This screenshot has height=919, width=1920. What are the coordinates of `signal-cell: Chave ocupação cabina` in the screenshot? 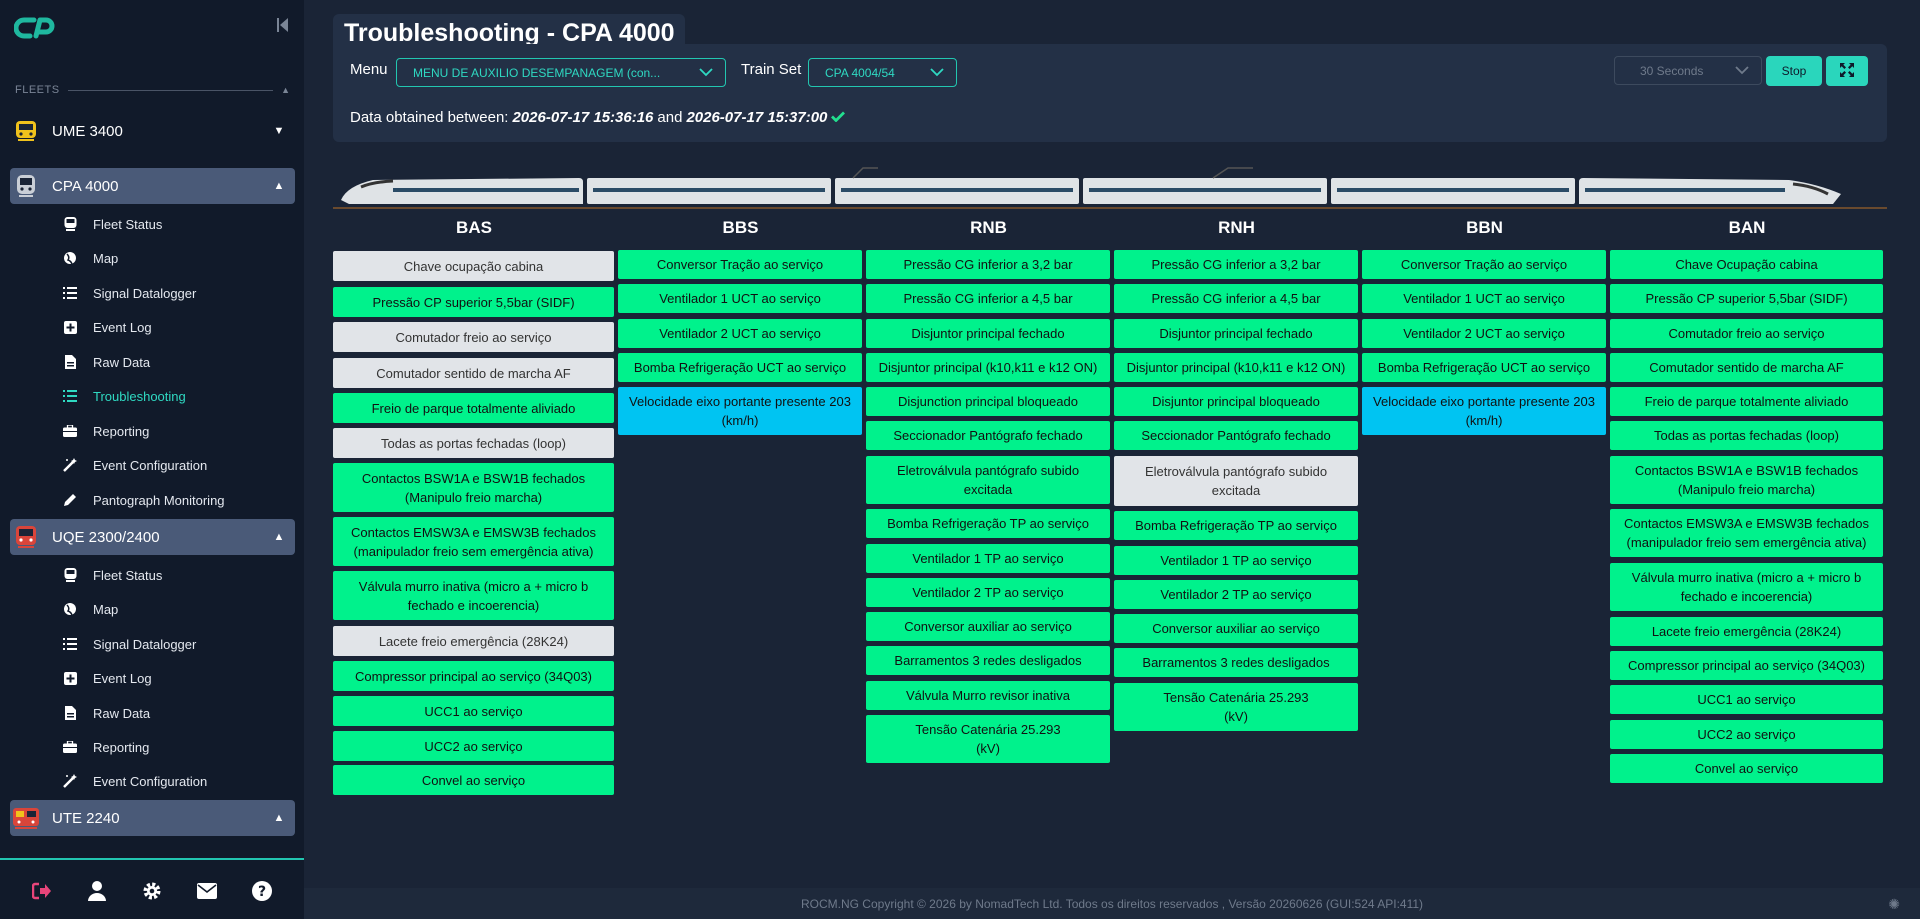 It's located at (473, 266).